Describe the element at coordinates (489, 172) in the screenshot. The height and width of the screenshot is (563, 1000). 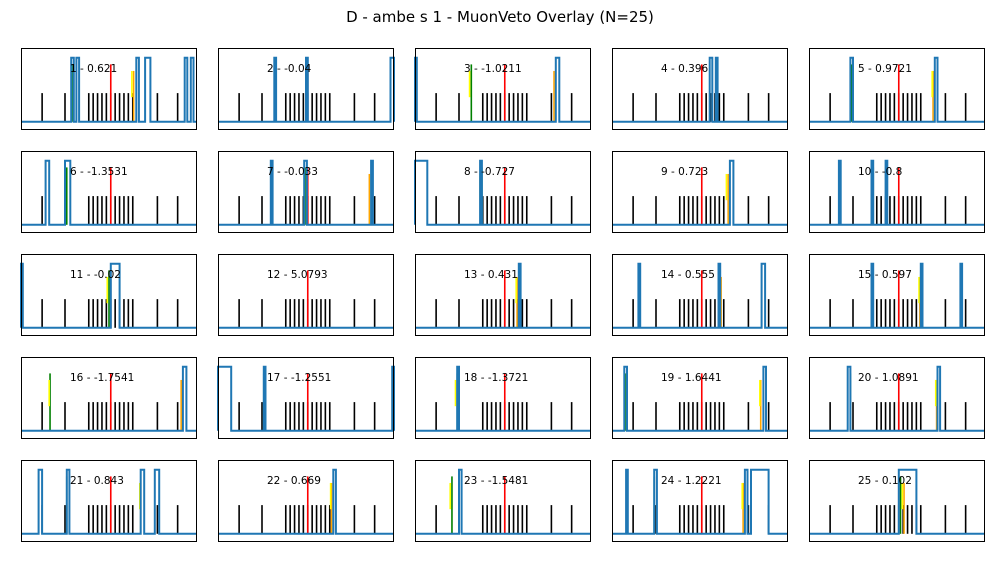
I see `subplot-label: 8 - -0.727` at that location.